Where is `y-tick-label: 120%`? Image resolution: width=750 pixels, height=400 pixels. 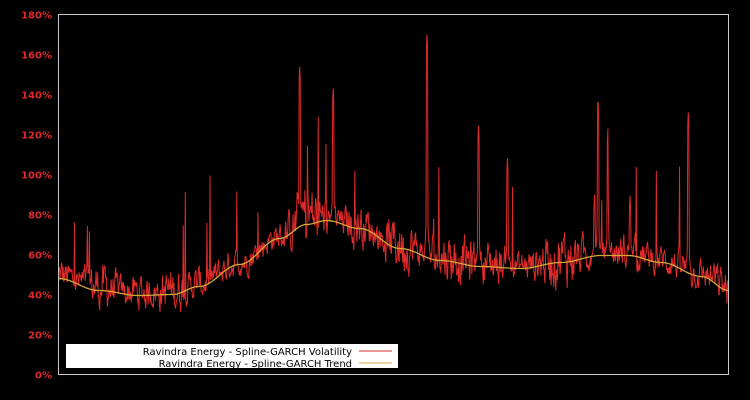 y-tick-label: 120% is located at coordinates (36, 136).